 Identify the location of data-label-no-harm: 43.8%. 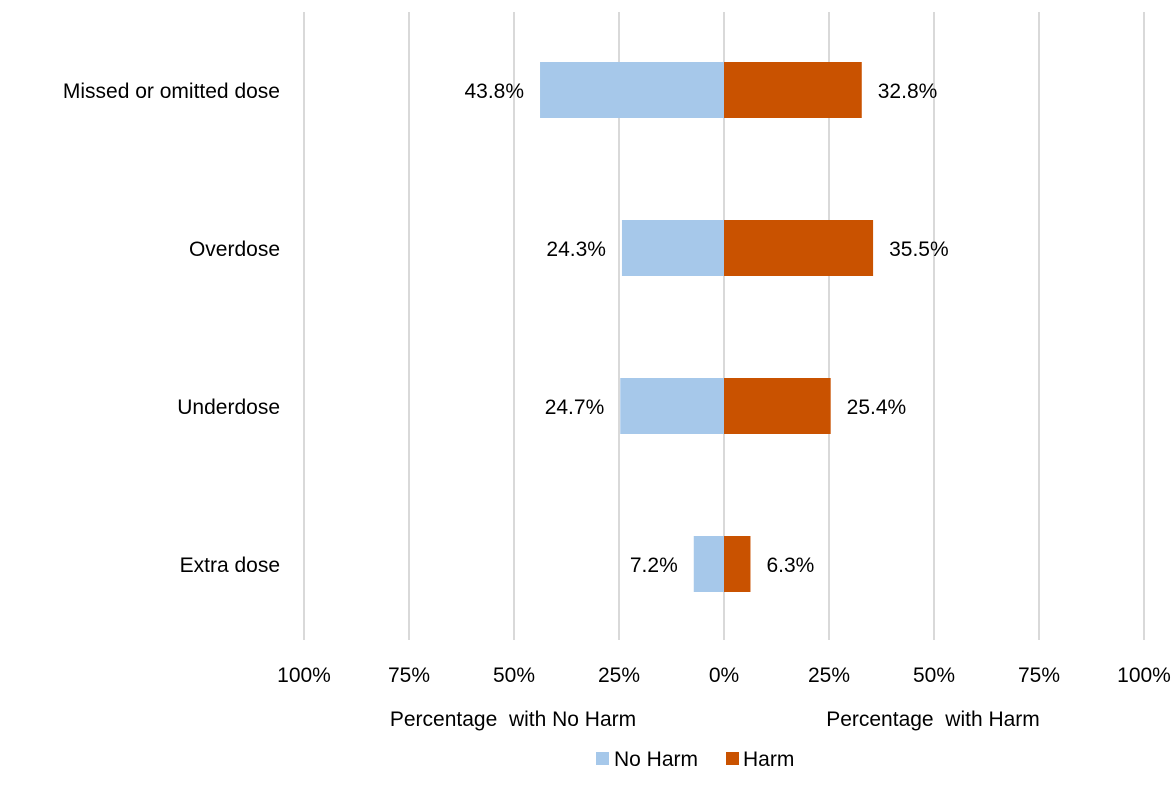
(494, 91).